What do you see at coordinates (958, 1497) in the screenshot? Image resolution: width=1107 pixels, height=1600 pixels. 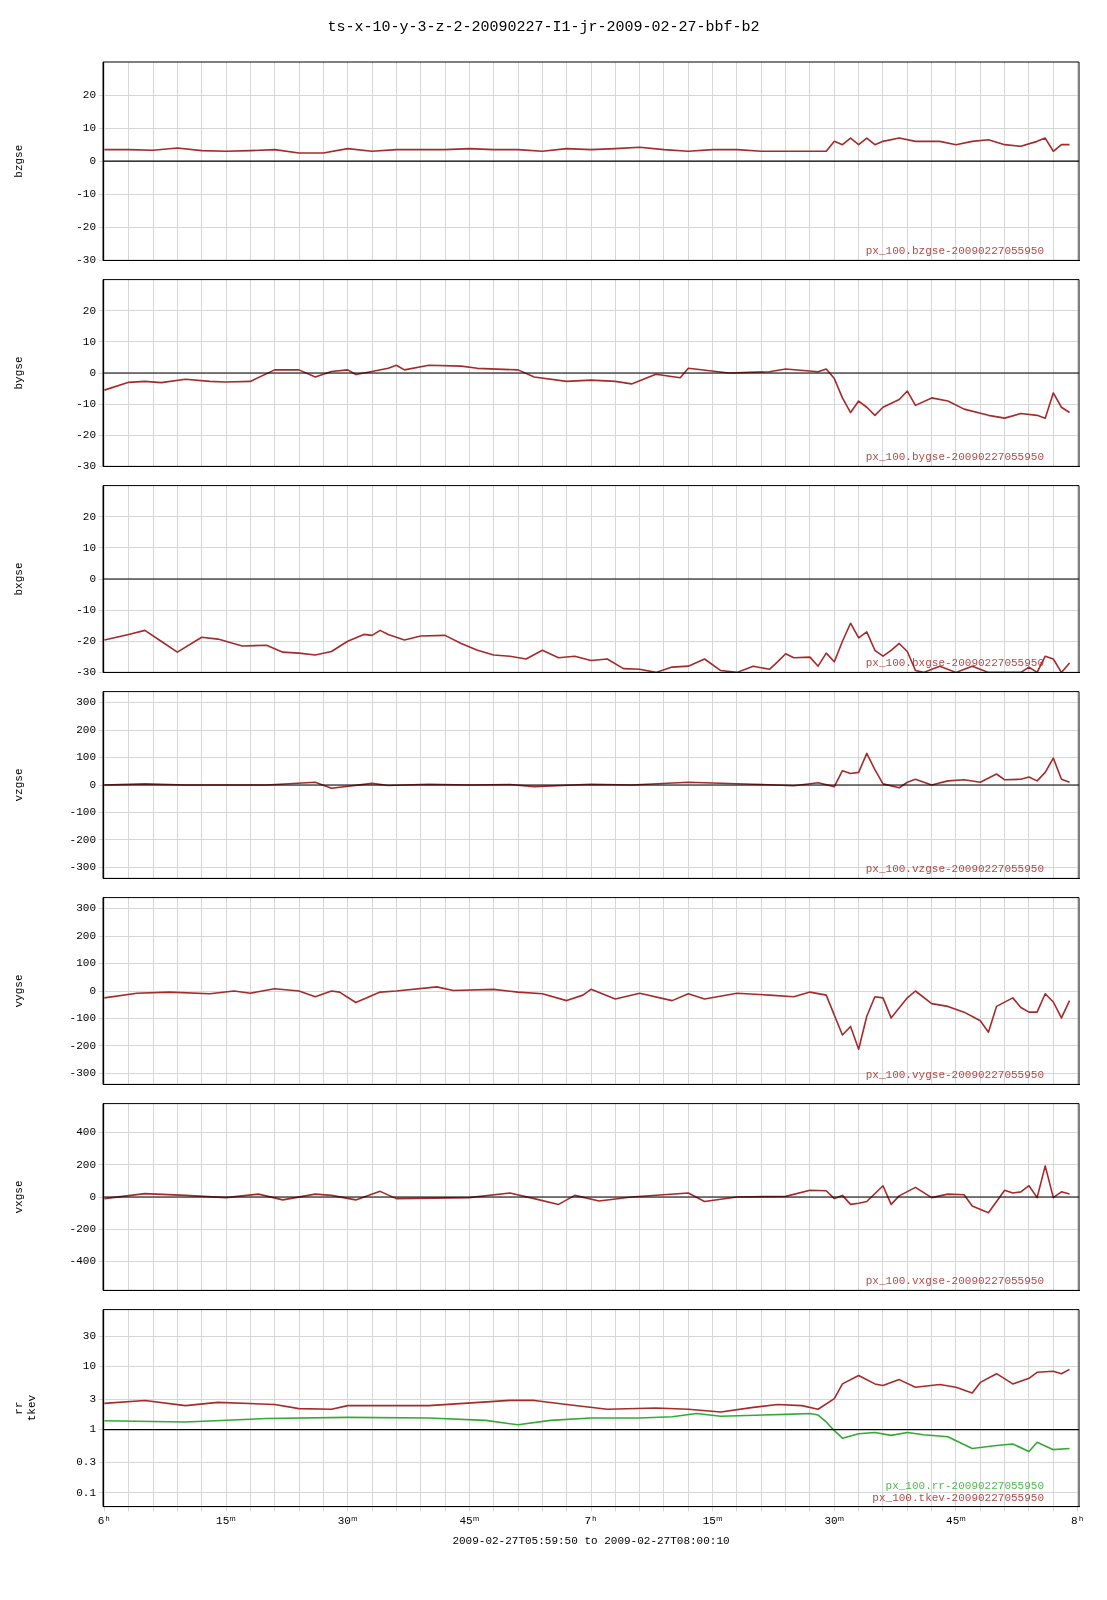 I see `text: px_100.tkev-20090227055950` at bounding box center [958, 1497].